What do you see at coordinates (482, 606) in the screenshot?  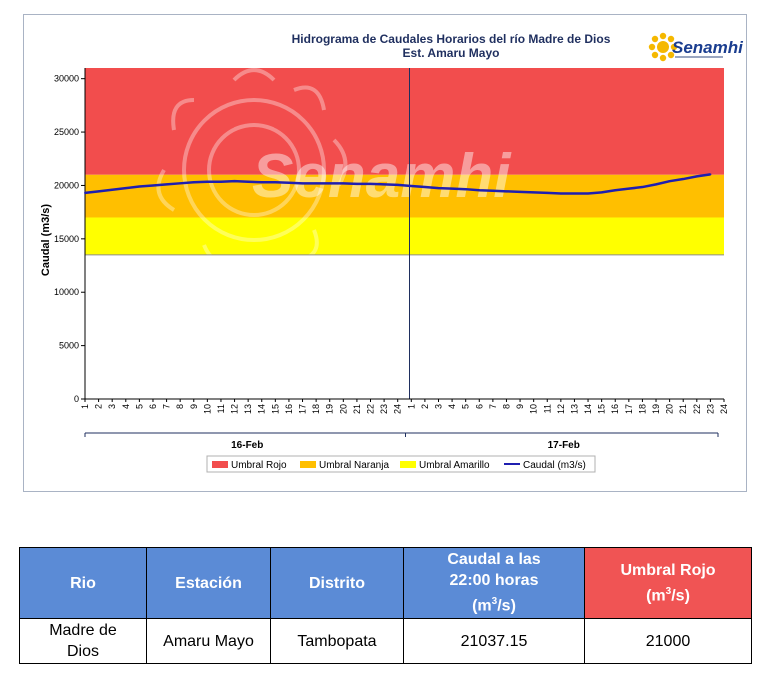 I see `header-caudal-unit-pre: (m` at bounding box center [482, 606].